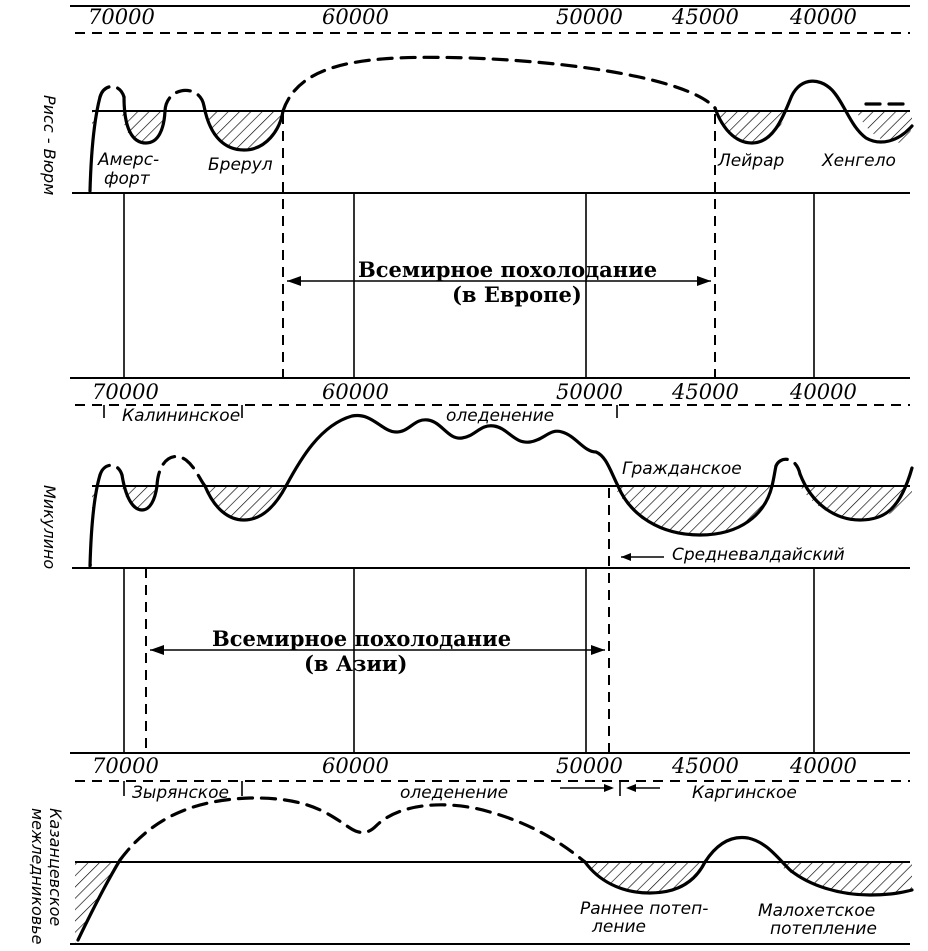 This screenshot has height=951, width=928. What do you see at coordinates (180, 793) in the screenshot?
I see `label-zyryanskoe: Зырянское` at bounding box center [180, 793].